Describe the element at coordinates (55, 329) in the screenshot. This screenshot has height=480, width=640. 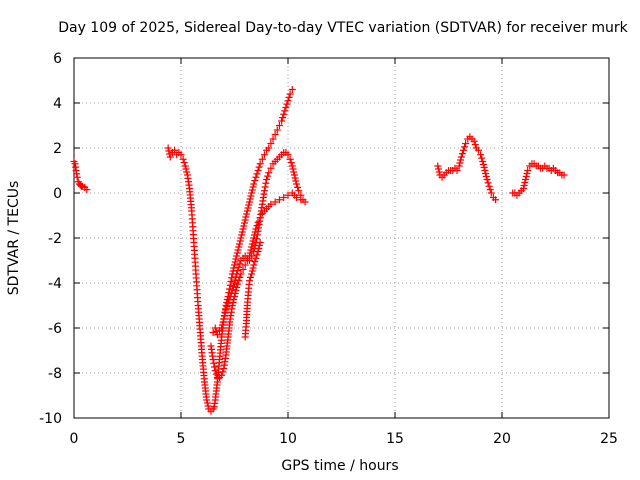
I see `y-tick-label: -6` at that location.